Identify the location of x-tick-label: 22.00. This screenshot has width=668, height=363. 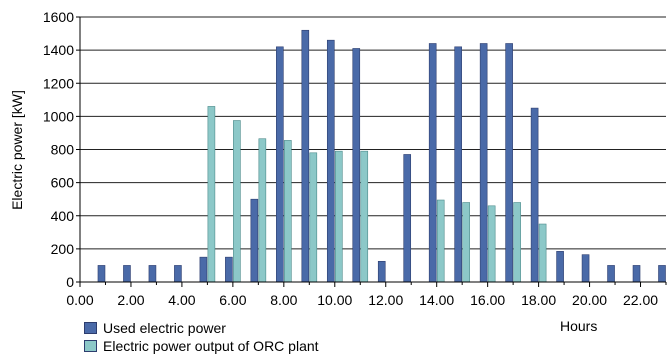
(640, 300).